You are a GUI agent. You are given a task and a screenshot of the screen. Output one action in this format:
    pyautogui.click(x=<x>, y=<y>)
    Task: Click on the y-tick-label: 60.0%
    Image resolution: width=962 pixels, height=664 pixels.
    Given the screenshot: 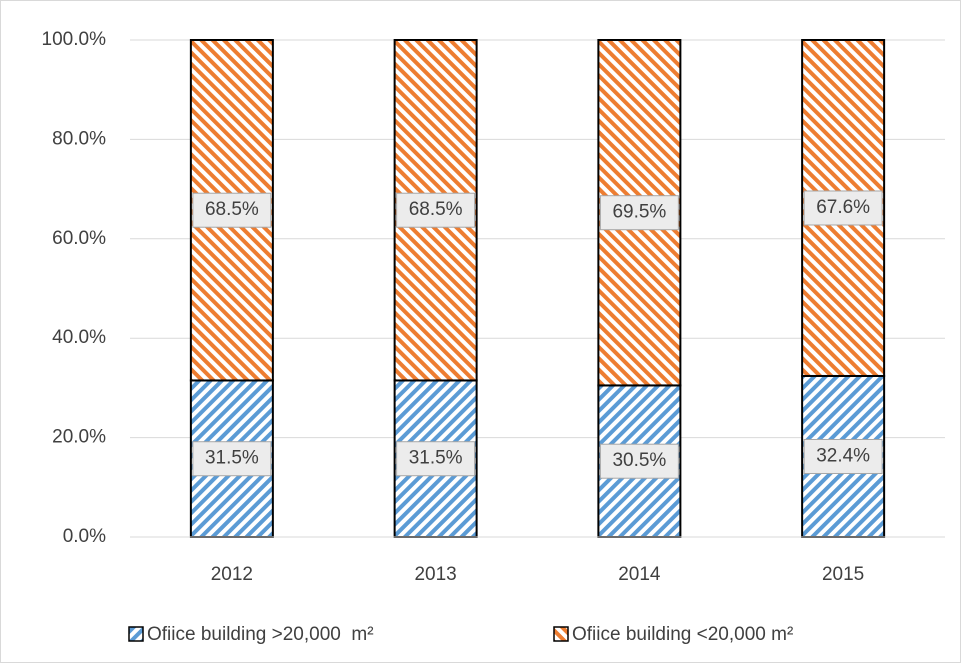 What is the action you would take?
    pyautogui.click(x=79, y=238)
    